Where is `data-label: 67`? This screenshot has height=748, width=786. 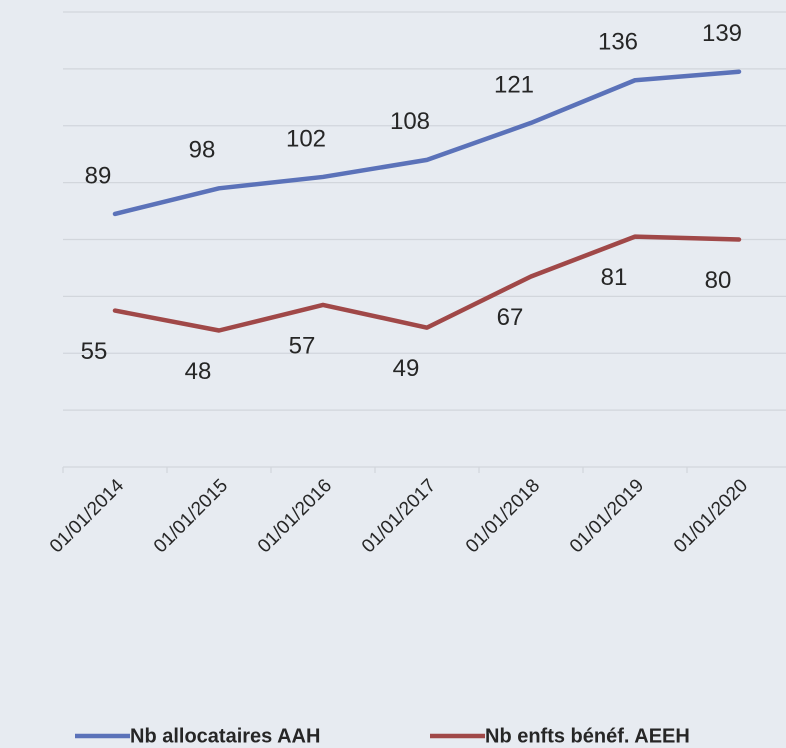 data-label: 67 is located at coordinates (510, 317).